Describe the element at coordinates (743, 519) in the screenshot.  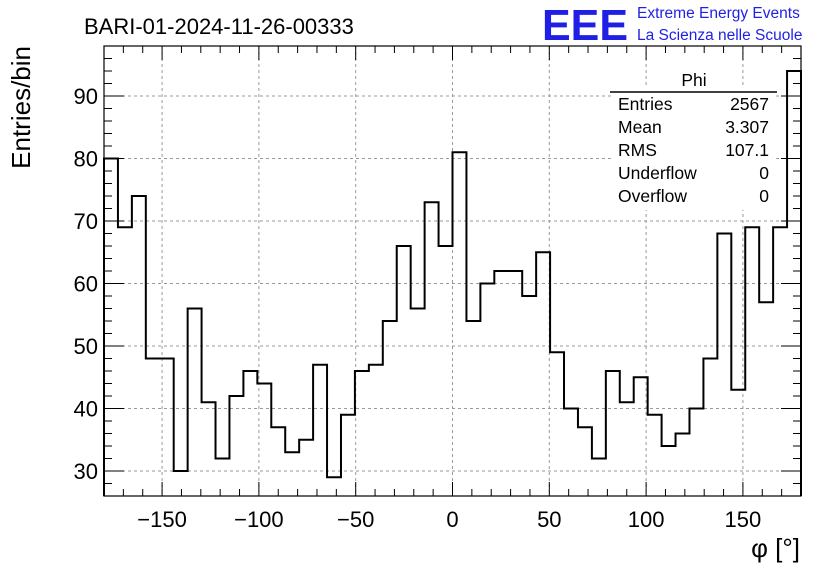
I see `x-tick-label: 150` at that location.